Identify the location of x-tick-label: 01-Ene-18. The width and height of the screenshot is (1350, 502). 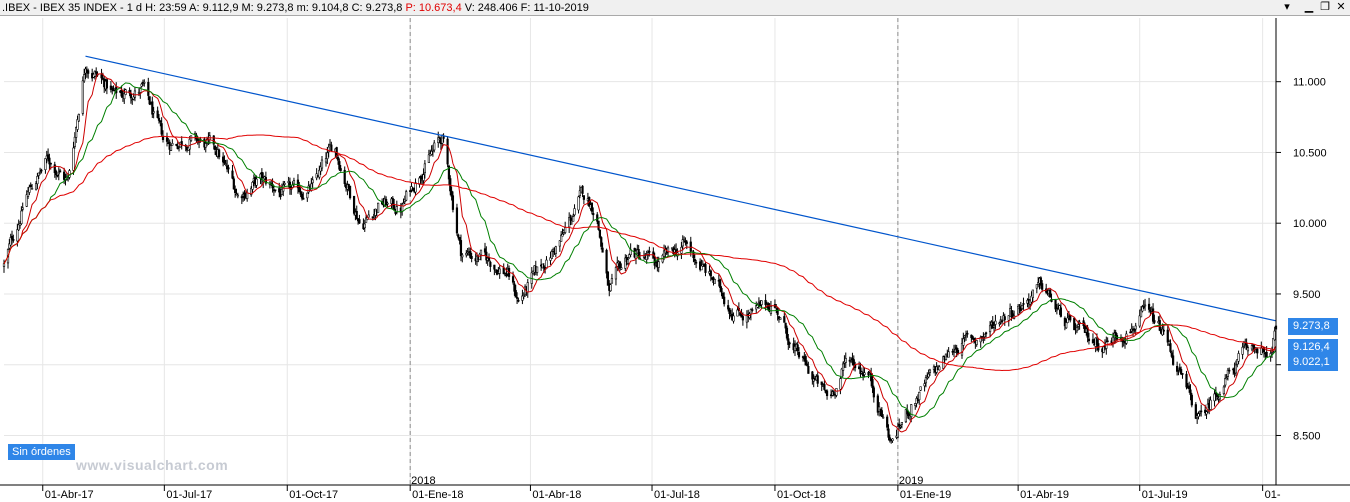
(437, 495).